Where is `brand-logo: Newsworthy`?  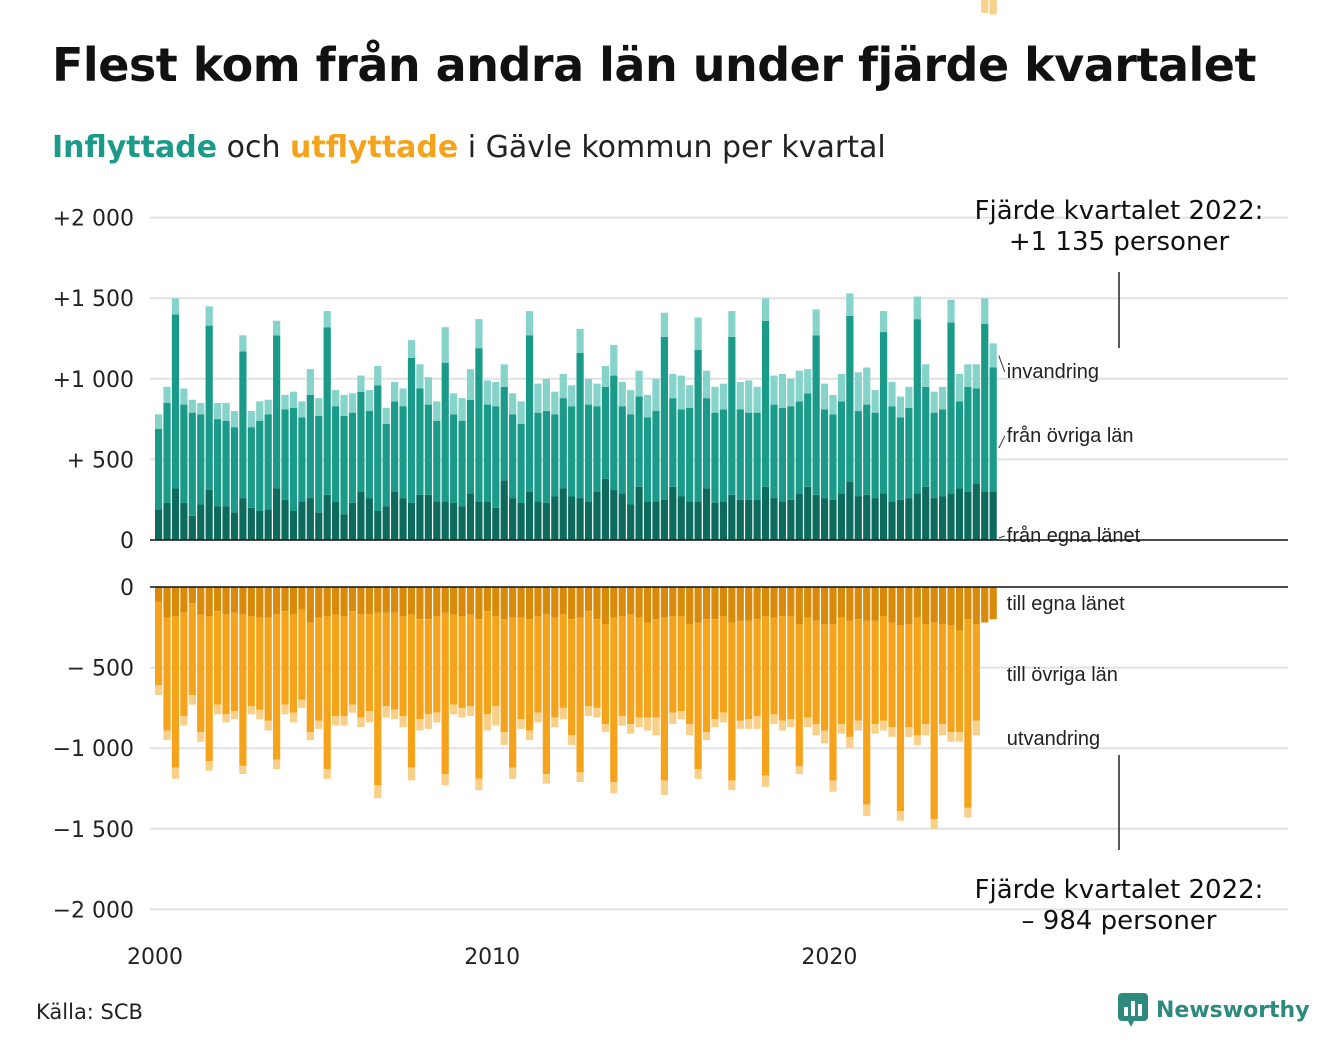
brand-logo: Newsworthy is located at coordinates (1214, 1010).